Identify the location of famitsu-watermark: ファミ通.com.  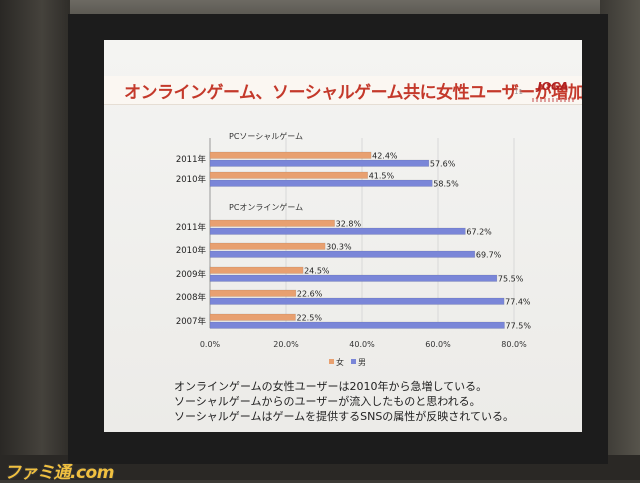
(59, 473).